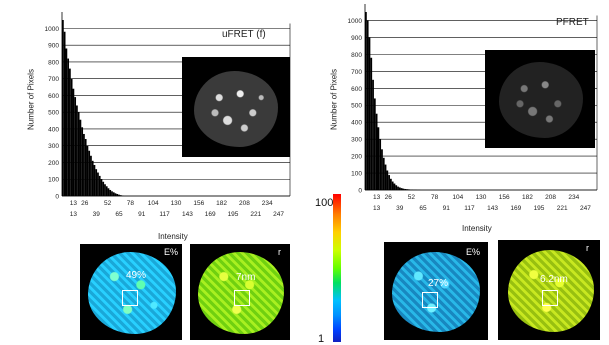 The width and height of the screenshot is (609, 345). I want to click on y-tick-label: 300, so click(356, 140).